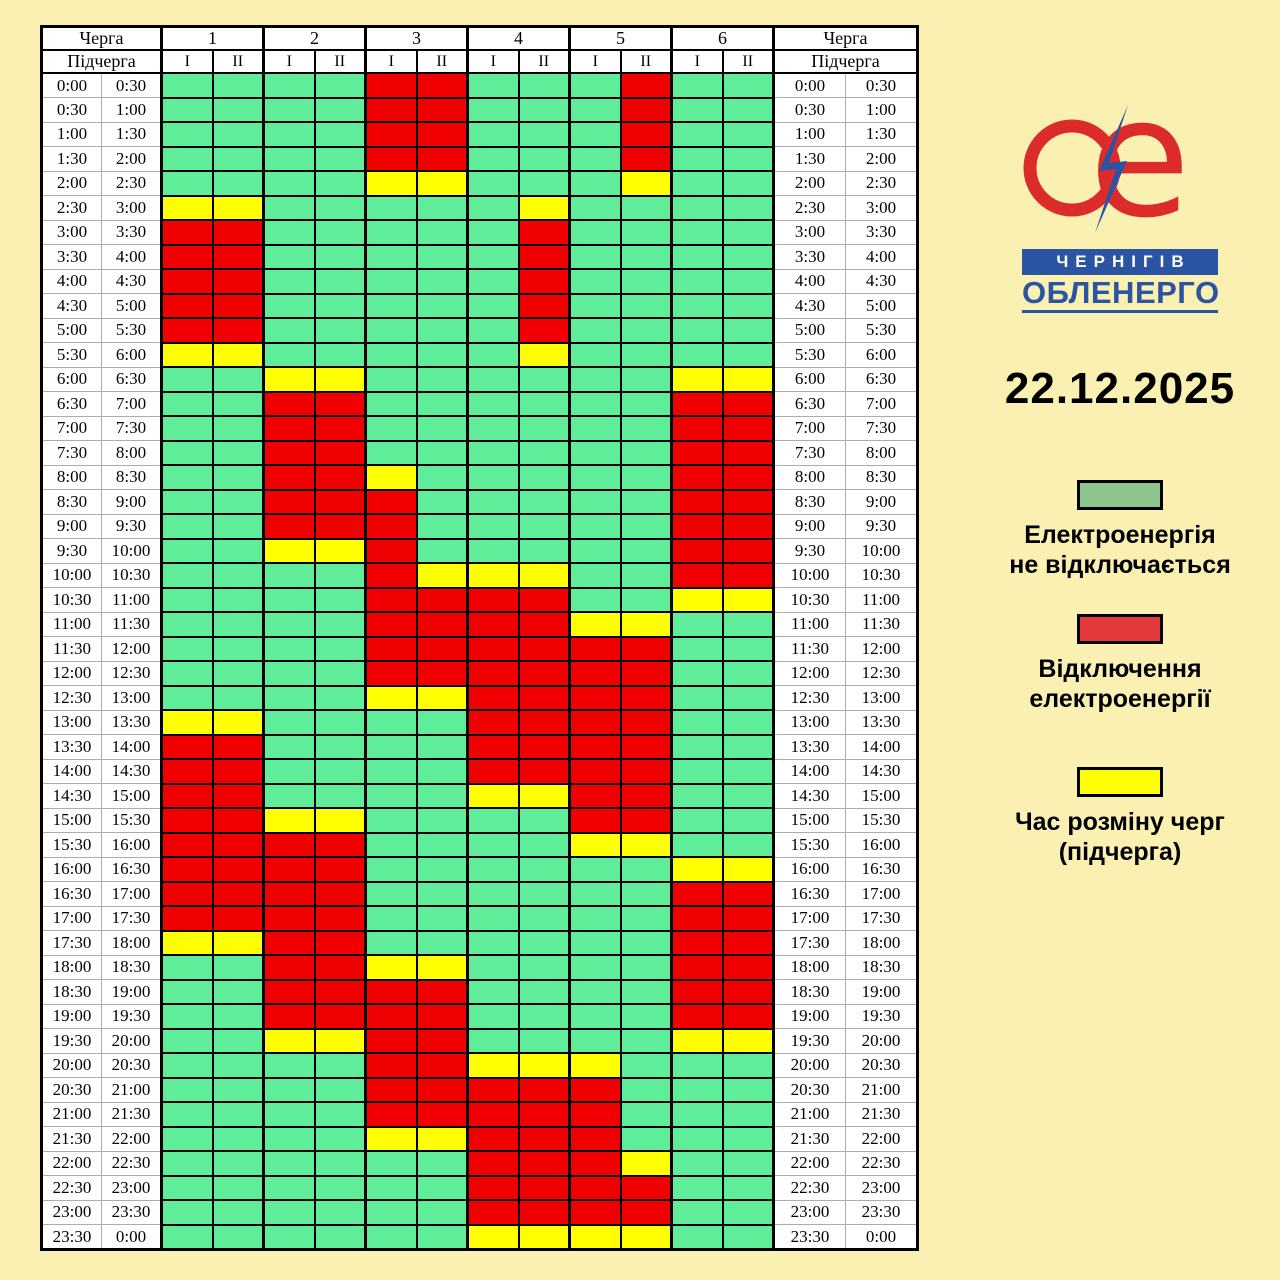  What do you see at coordinates (809, 1212) in the screenshot?
I see `time-start-cell: 23:00` at bounding box center [809, 1212].